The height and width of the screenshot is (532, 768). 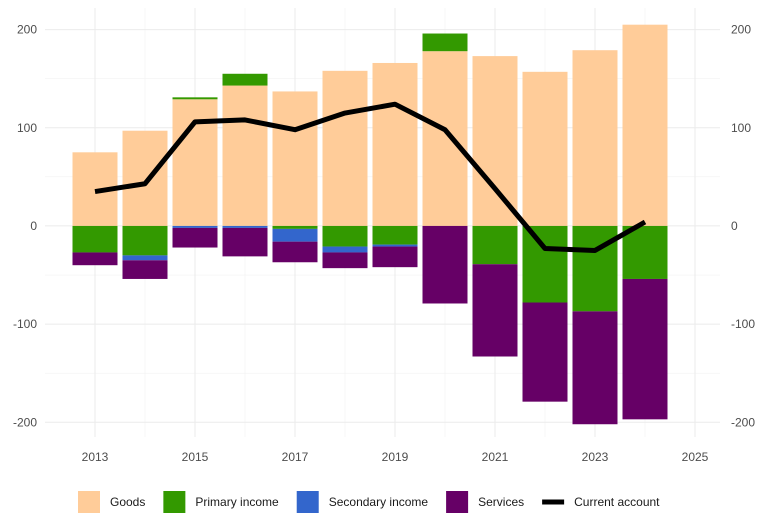 What do you see at coordinates (741, 30) in the screenshot?
I see `y-tick-label-right: 200` at bounding box center [741, 30].